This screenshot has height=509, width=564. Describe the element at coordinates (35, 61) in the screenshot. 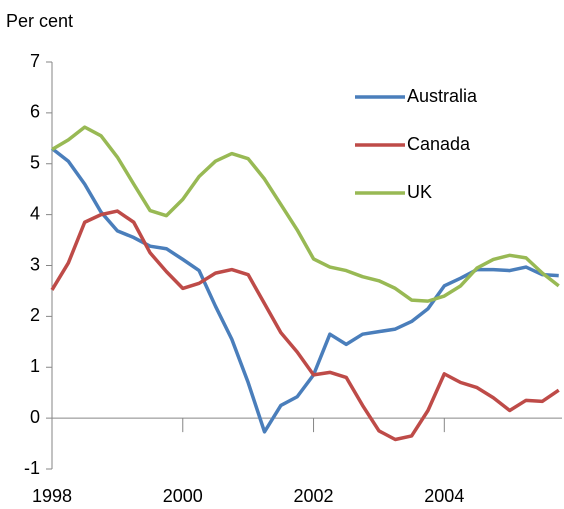

I see `y-tick-label: 7` at that location.